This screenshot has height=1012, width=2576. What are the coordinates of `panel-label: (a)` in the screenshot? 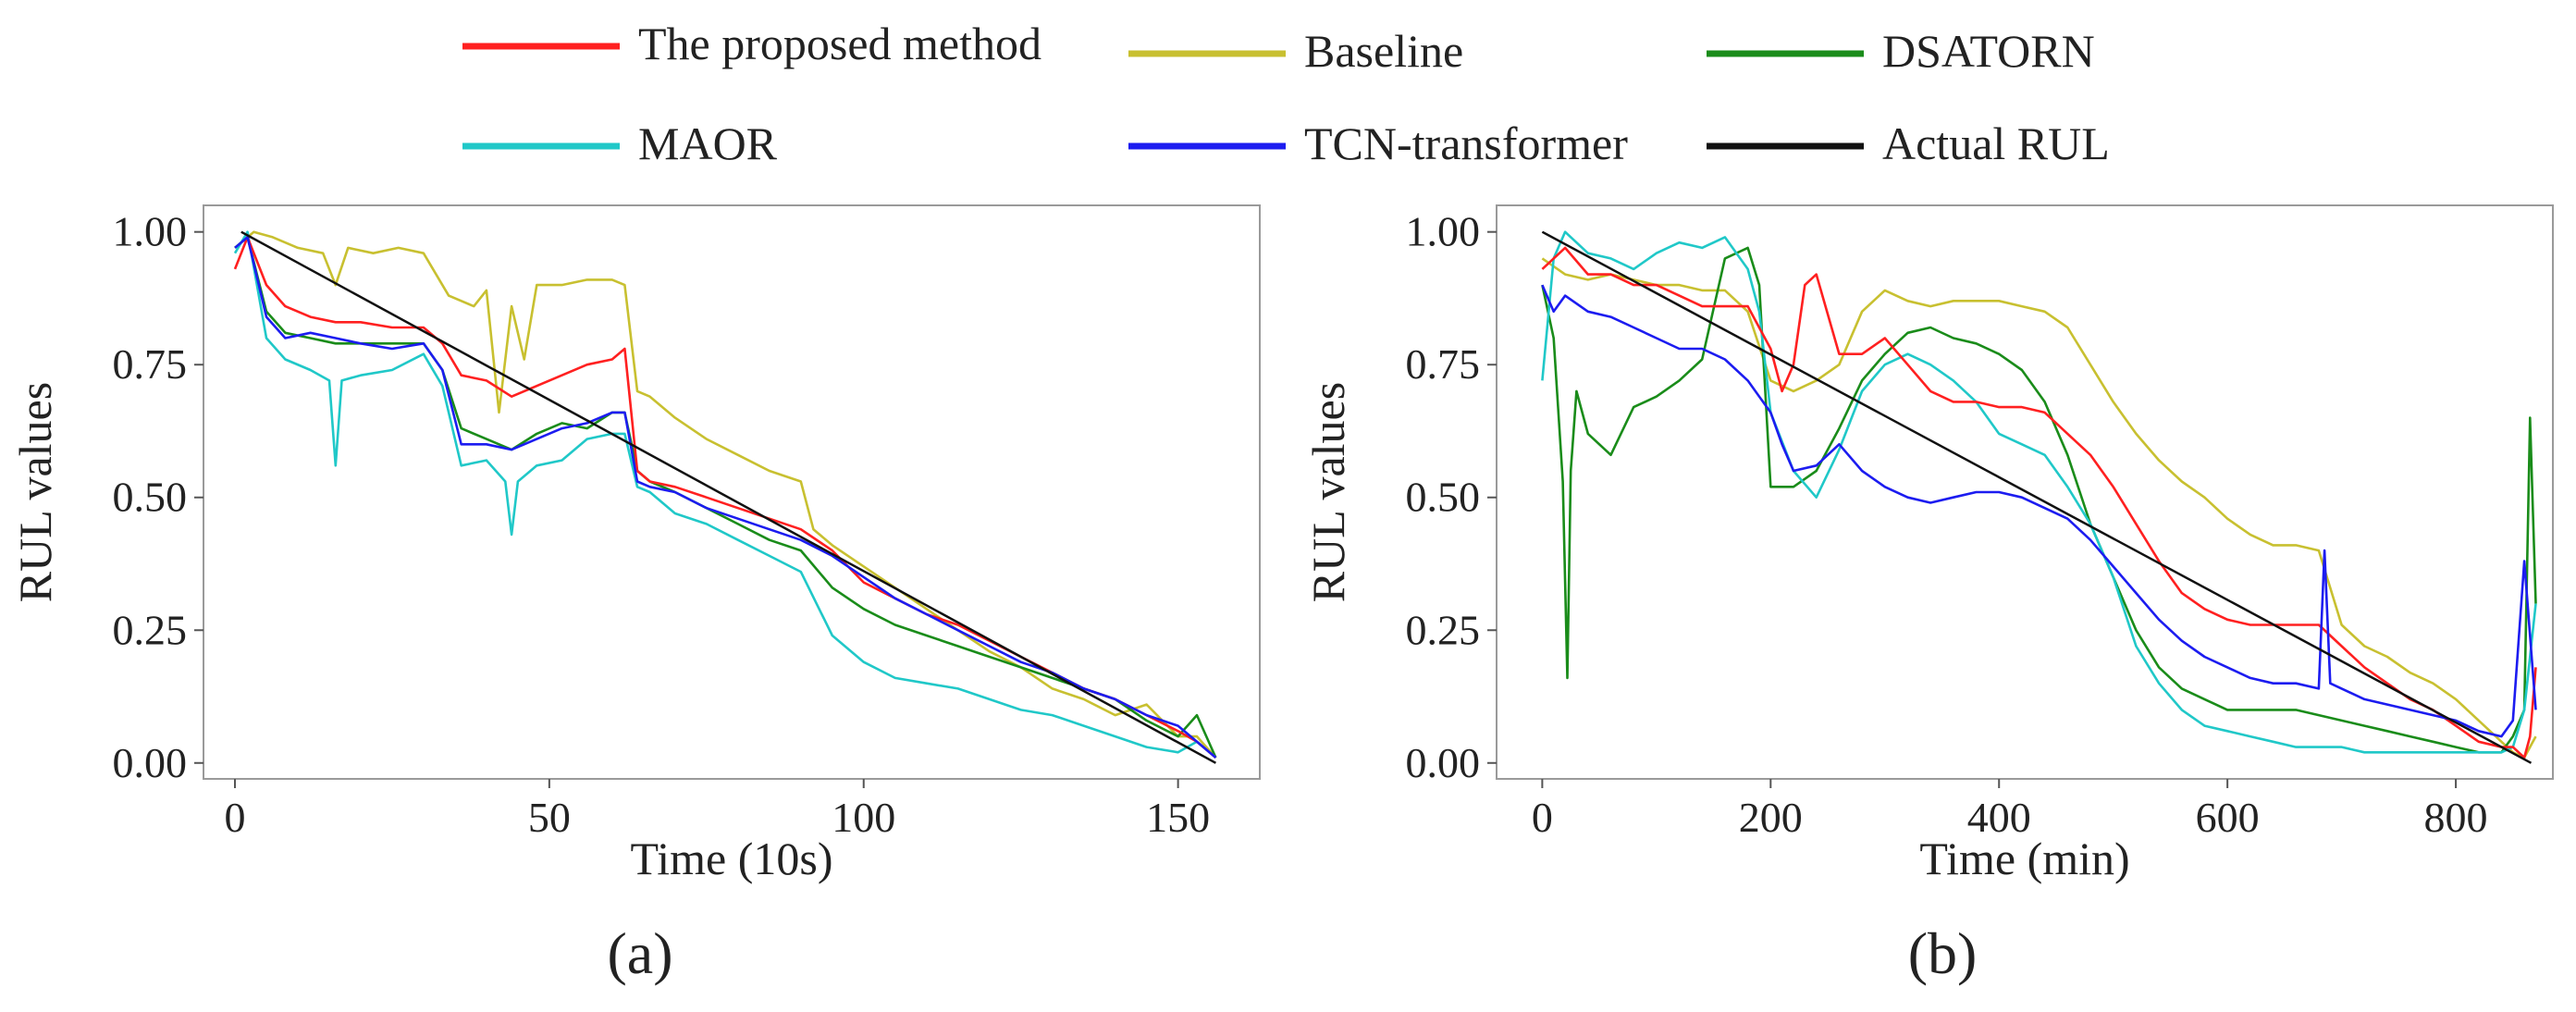 It's located at (639, 953).